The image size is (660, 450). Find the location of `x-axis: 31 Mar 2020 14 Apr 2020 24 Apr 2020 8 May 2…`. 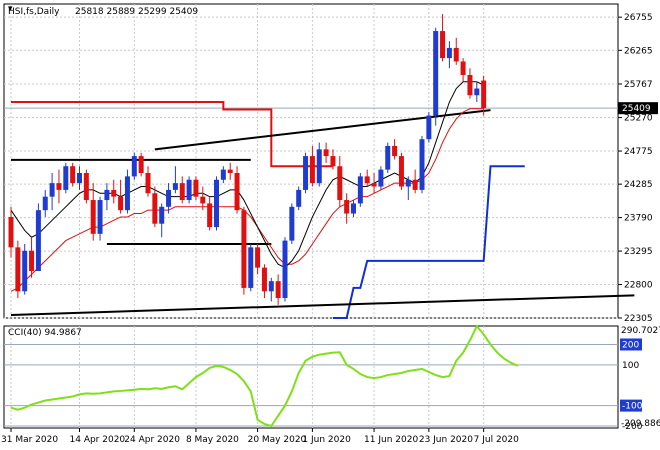

x-axis: 31 Mar 2020 14 Apr 2020 24 Apr 2020 8 May 2… is located at coordinates (260, 436).